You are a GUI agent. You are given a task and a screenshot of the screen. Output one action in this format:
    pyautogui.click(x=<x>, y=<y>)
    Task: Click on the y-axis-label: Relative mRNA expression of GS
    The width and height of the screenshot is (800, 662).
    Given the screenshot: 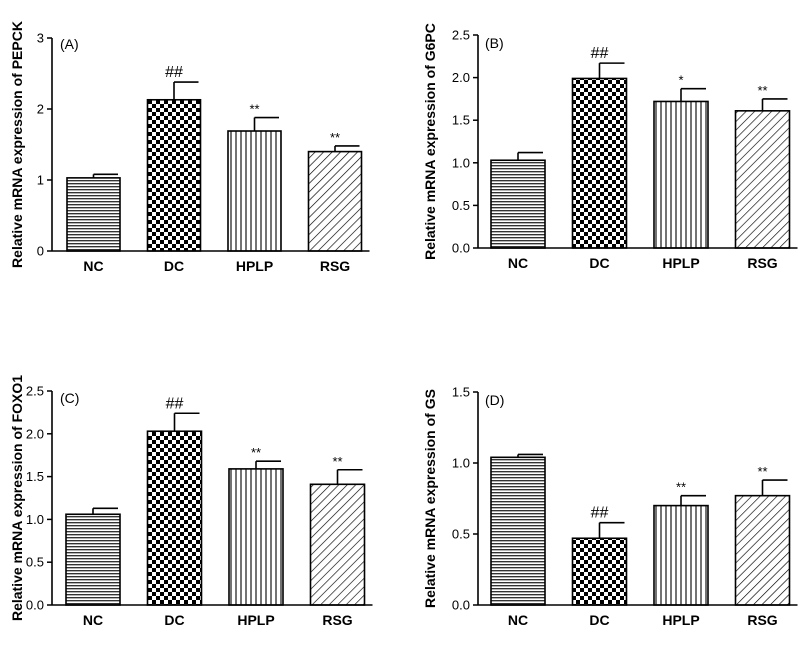 What is the action you would take?
    pyautogui.click(x=430, y=498)
    